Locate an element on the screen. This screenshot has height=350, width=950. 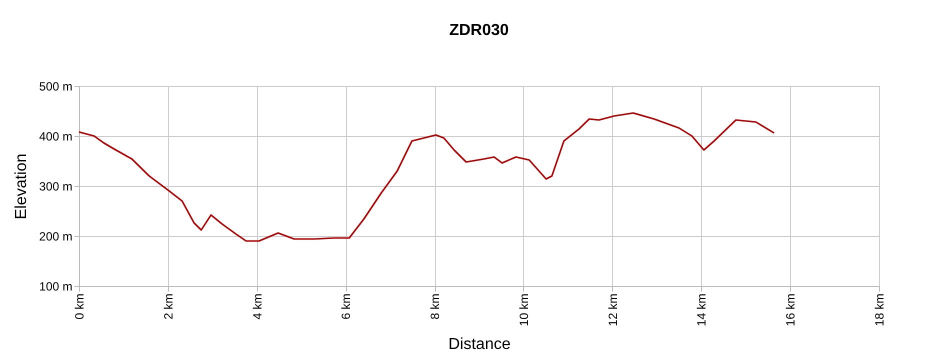
x-tick-label: 16 km is located at coordinates (791, 310).